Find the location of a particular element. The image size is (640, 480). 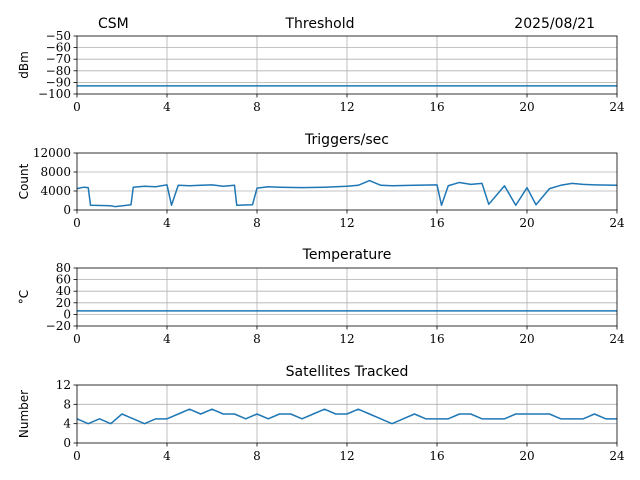

y-tick-label: 4000 is located at coordinates (55, 191).